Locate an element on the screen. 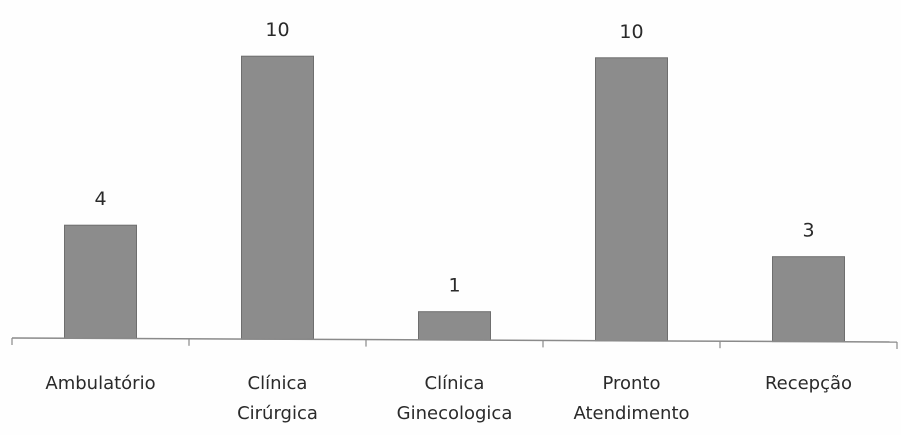  category-label: Ambulatório is located at coordinates (100, 383).